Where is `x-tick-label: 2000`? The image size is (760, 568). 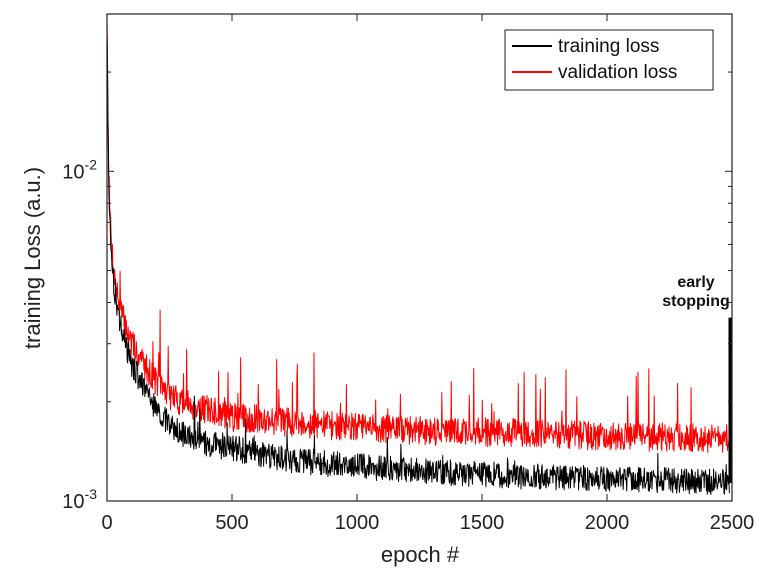 x-tick-label: 2000 is located at coordinates (607, 523).